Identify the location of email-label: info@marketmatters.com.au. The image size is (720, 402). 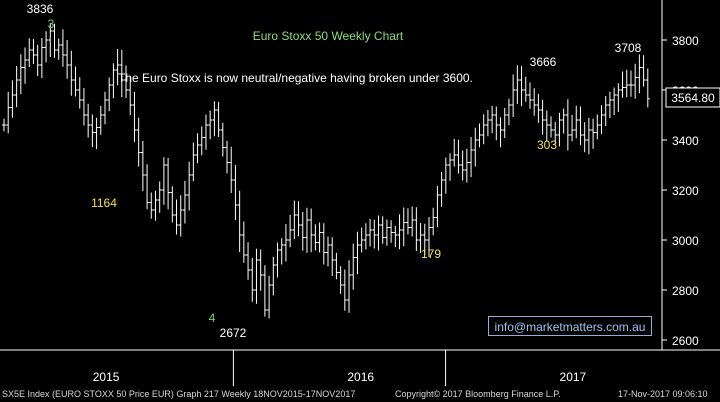
(570, 326).